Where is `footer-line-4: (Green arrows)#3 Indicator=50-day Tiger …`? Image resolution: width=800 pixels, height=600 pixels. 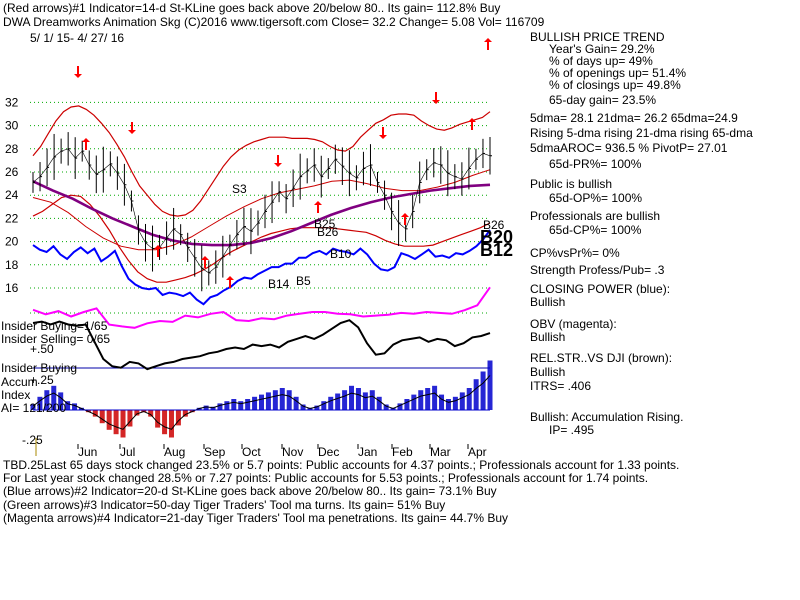
footer-line-4: (Green arrows)#3 Indicator=50-day Tiger … is located at coordinates (224, 505).